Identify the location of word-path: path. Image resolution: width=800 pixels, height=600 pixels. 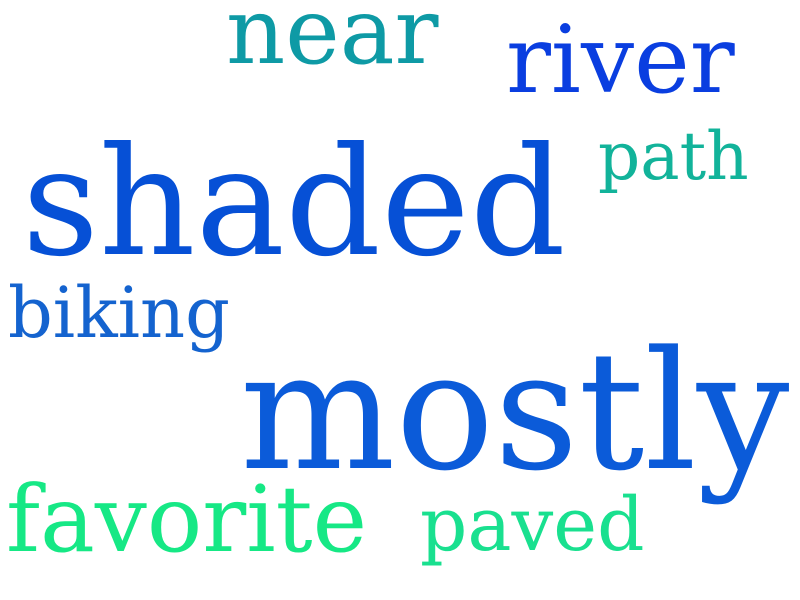
(673, 156).